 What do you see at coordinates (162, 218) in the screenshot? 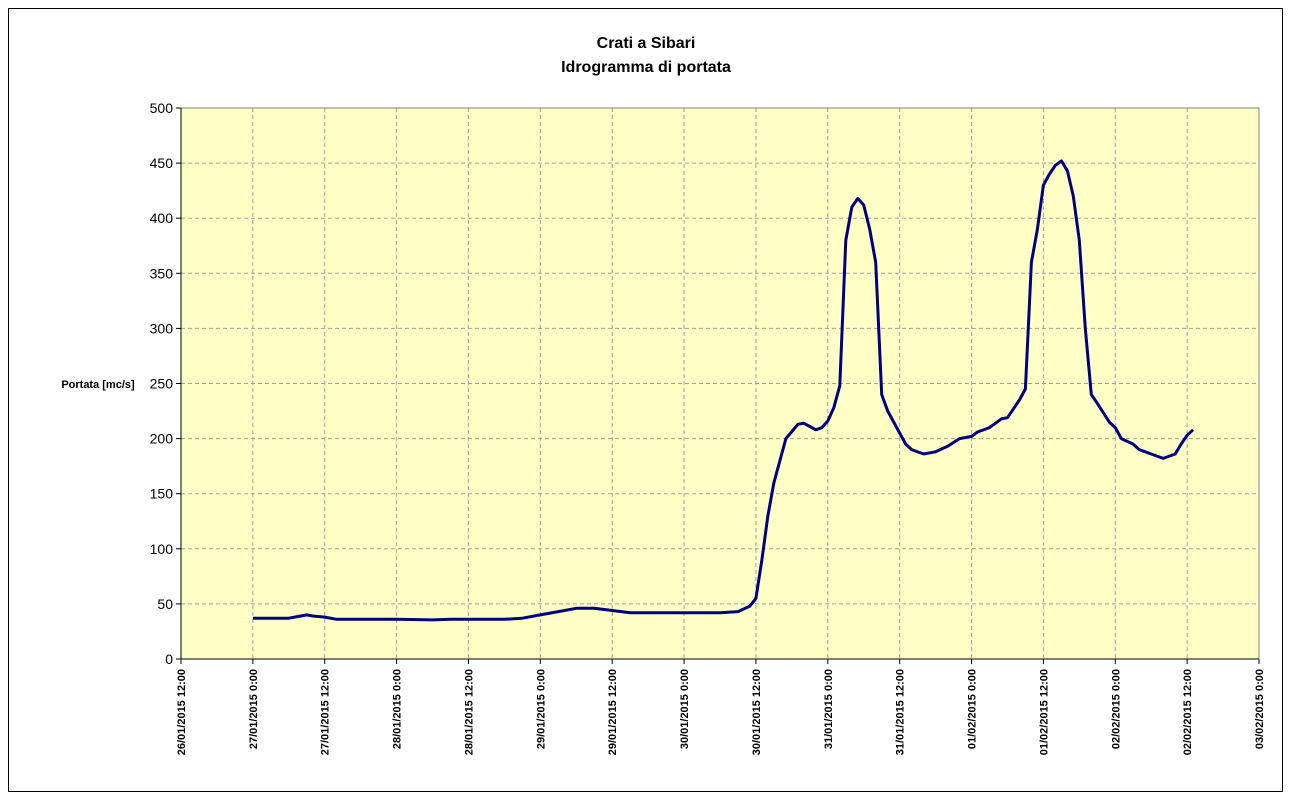
I see `y-tick-label: 400` at bounding box center [162, 218].